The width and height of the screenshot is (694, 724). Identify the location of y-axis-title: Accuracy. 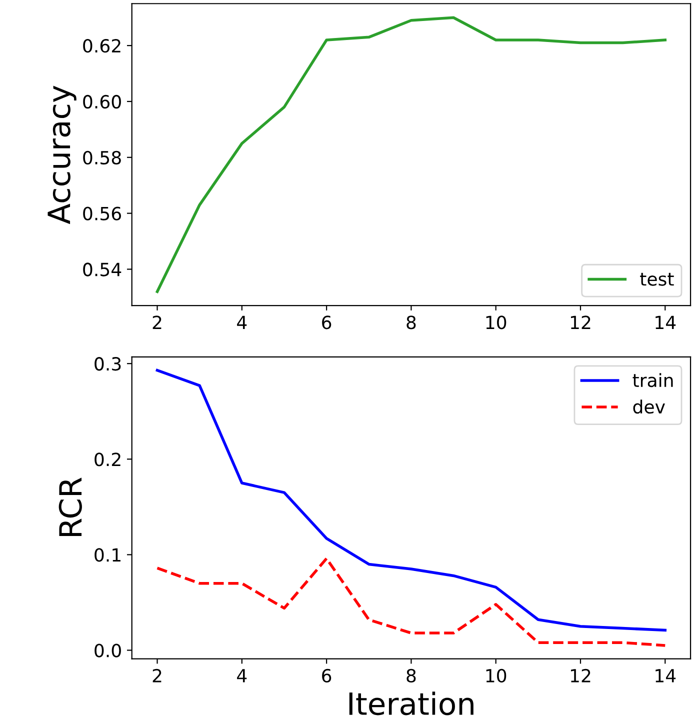
(62, 155).